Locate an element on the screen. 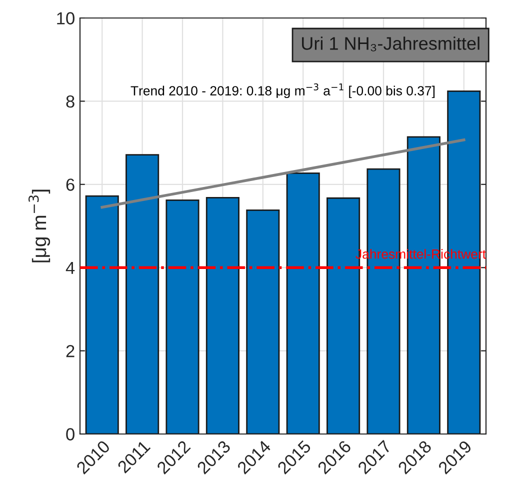  y-tick-label: 4 is located at coordinates (70, 268).